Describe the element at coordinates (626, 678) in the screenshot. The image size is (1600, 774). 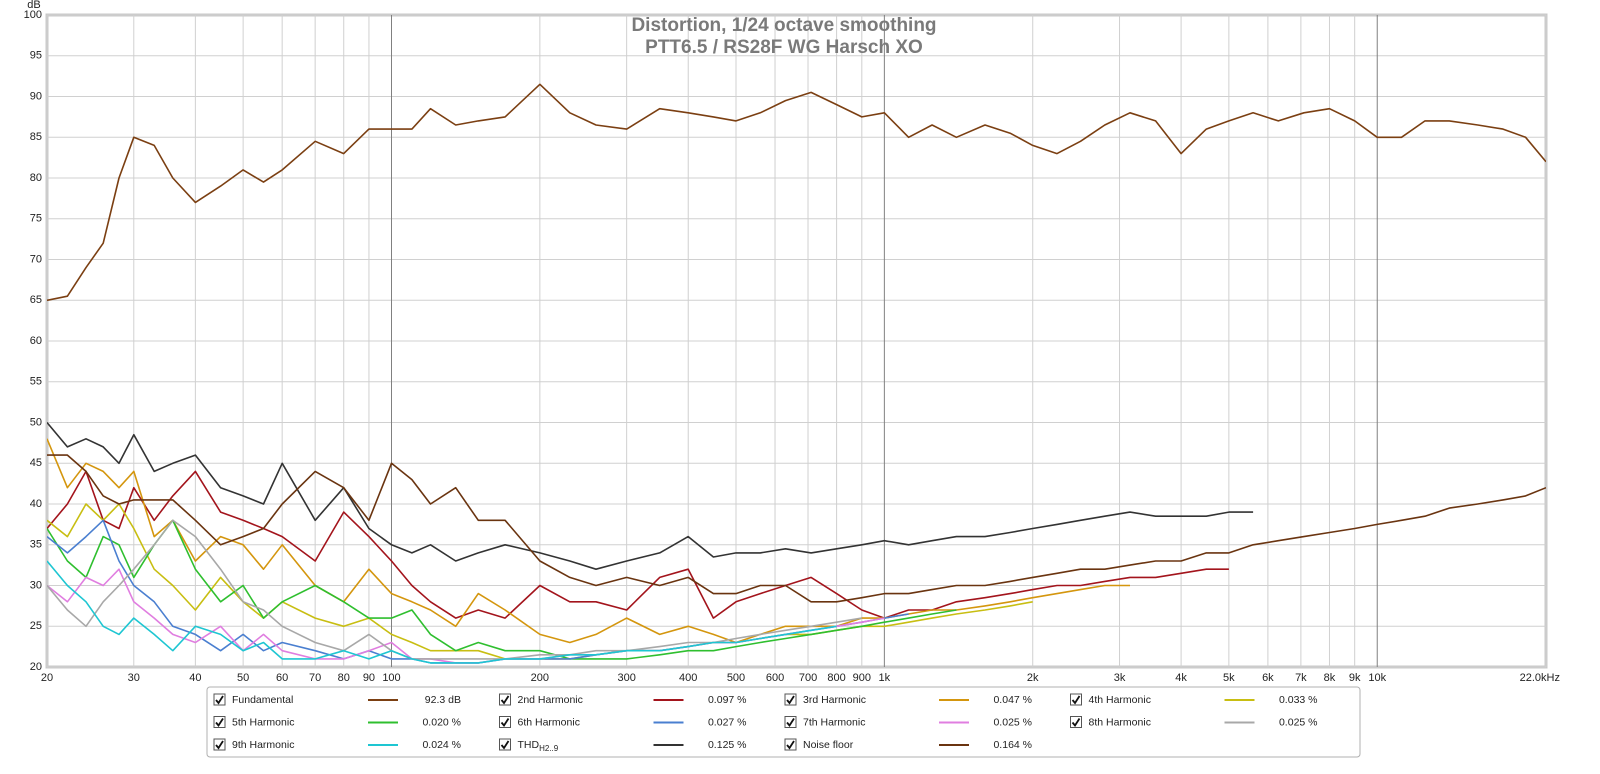
I see `x-tick-label: 300` at that location.